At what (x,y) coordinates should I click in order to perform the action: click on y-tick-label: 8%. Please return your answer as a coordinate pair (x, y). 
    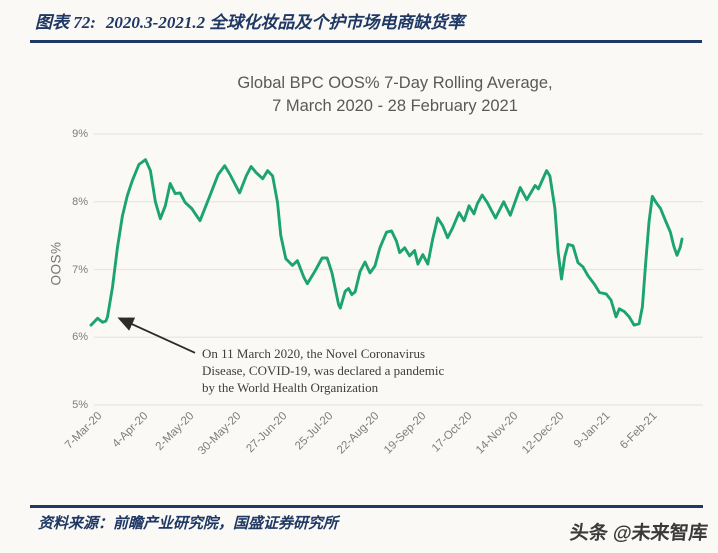
    Looking at the image, I should click on (80, 201).